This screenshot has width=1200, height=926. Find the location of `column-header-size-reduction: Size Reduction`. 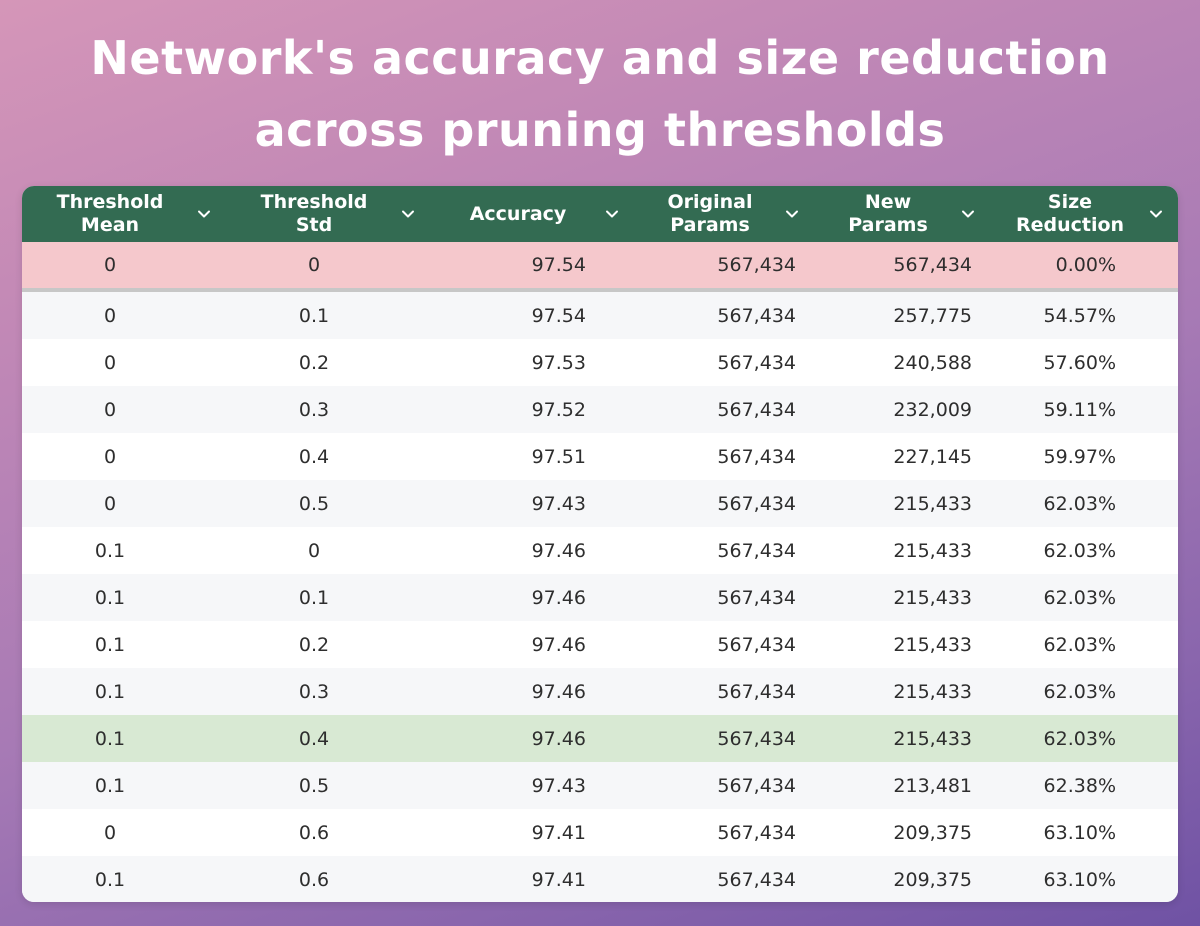

column-header-size-reduction: Size Reduction is located at coordinates (1084, 214).